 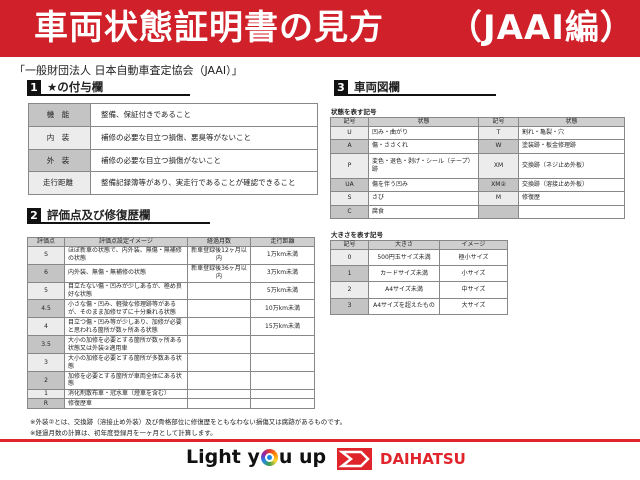 What do you see at coordinates (419, 290) in the screenshot?
I see `table-row: 2 A4サイズ未満 中サイズ` at bounding box center [419, 290].